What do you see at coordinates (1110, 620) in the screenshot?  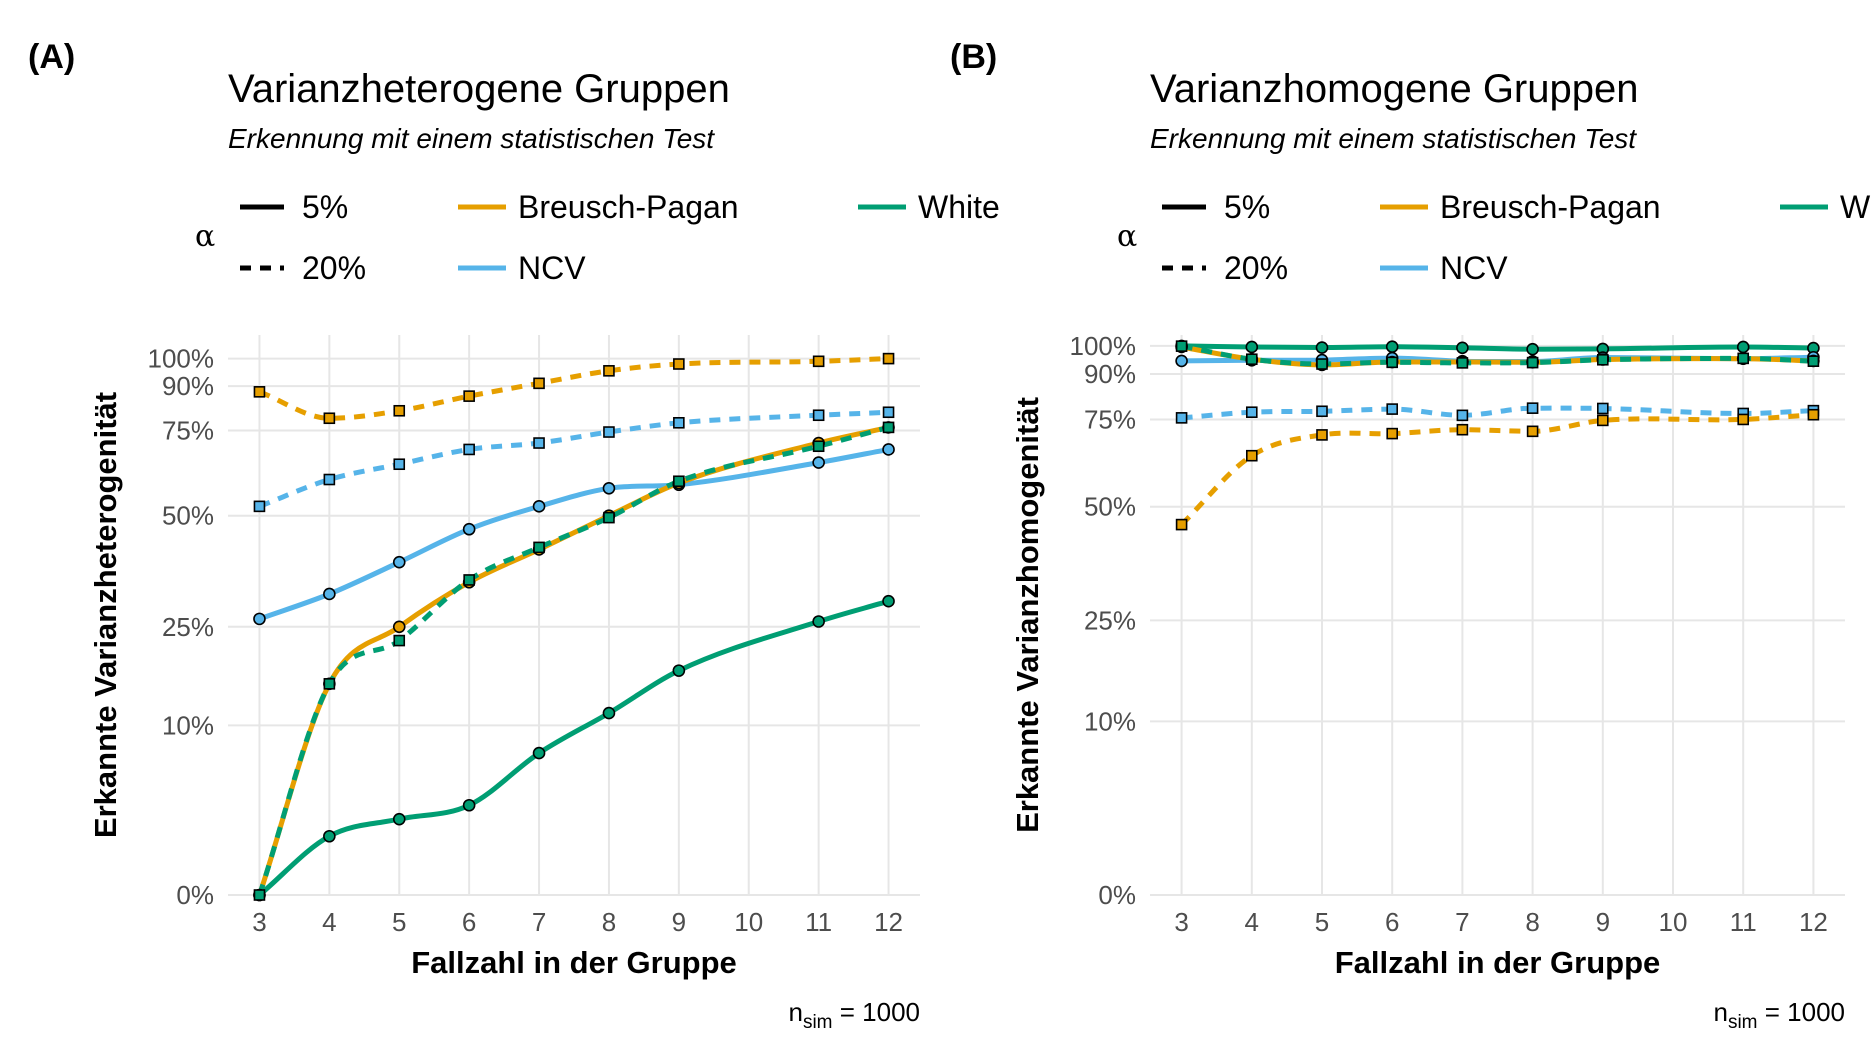 I see `y-tick-label: 25%` at bounding box center [1110, 620].